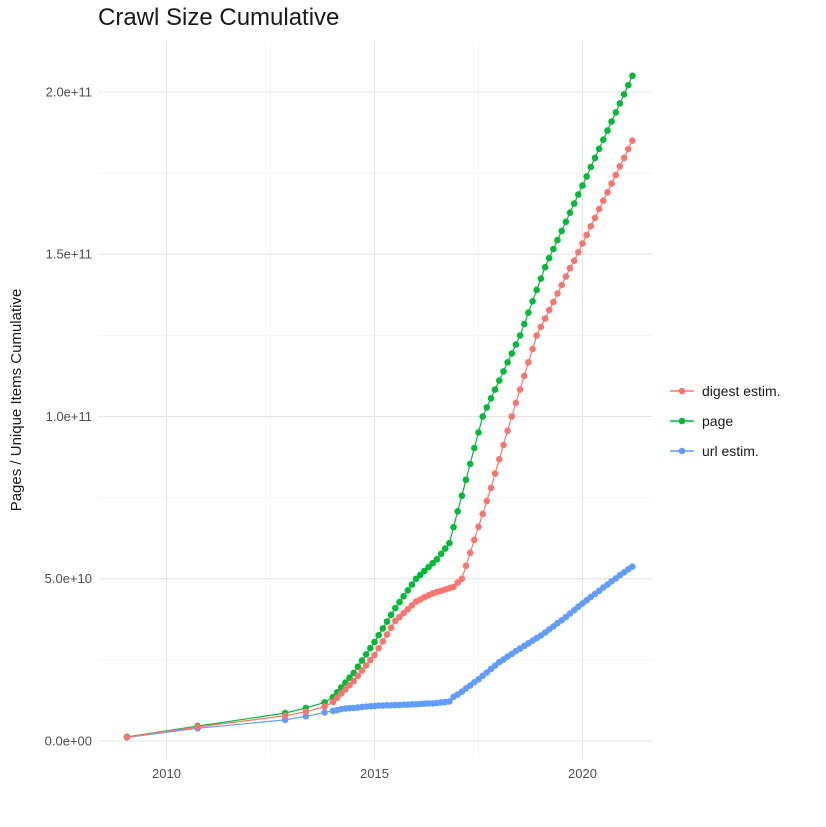  I want to click on legend-item-page: page, so click(725, 421).